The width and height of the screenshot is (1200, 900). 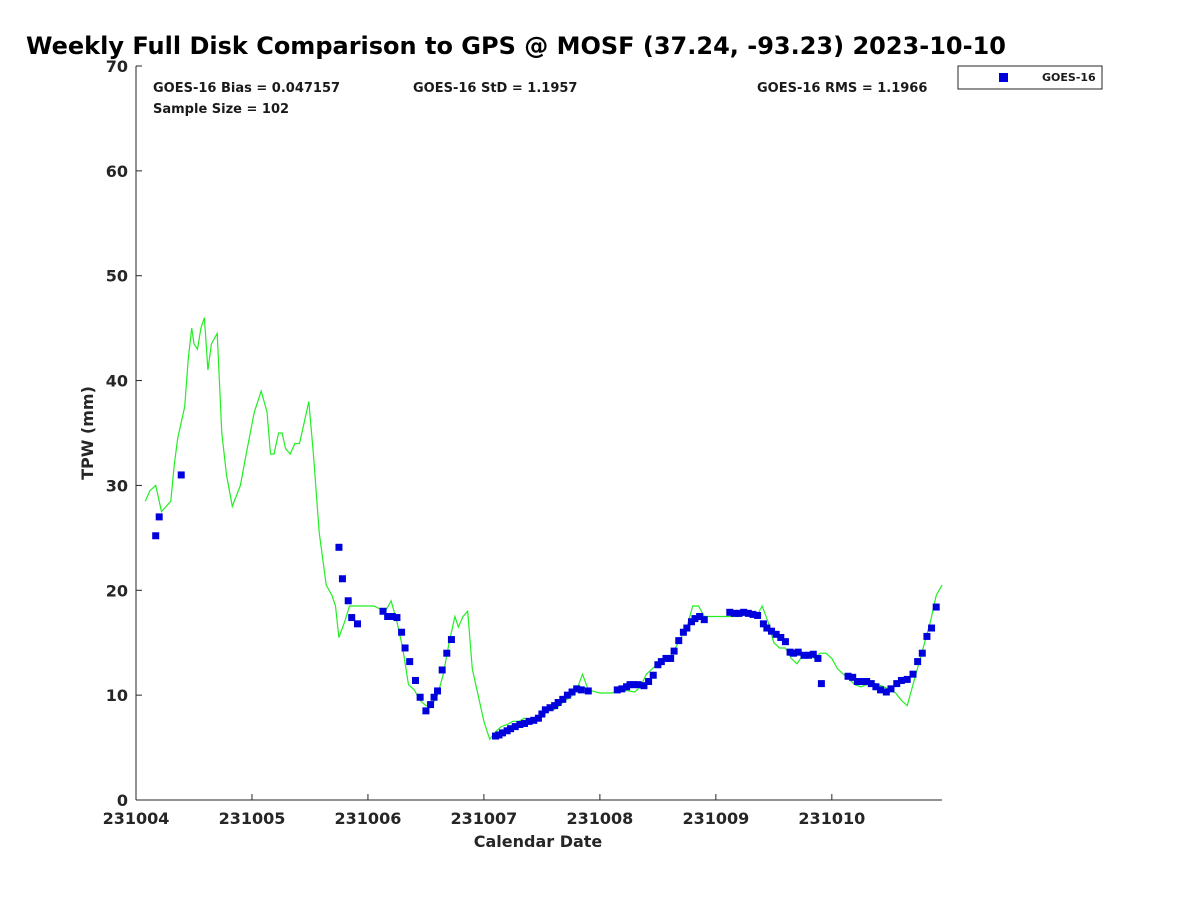 I want to click on x-tick-label: 231005, so click(x=252, y=818).